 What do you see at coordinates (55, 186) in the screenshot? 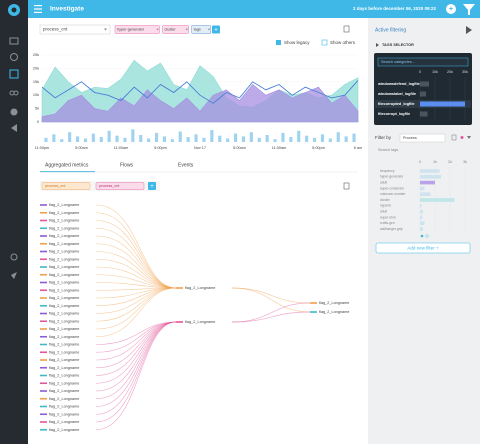
I see `metric-chip-label: process_cnt` at bounding box center [55, 186].